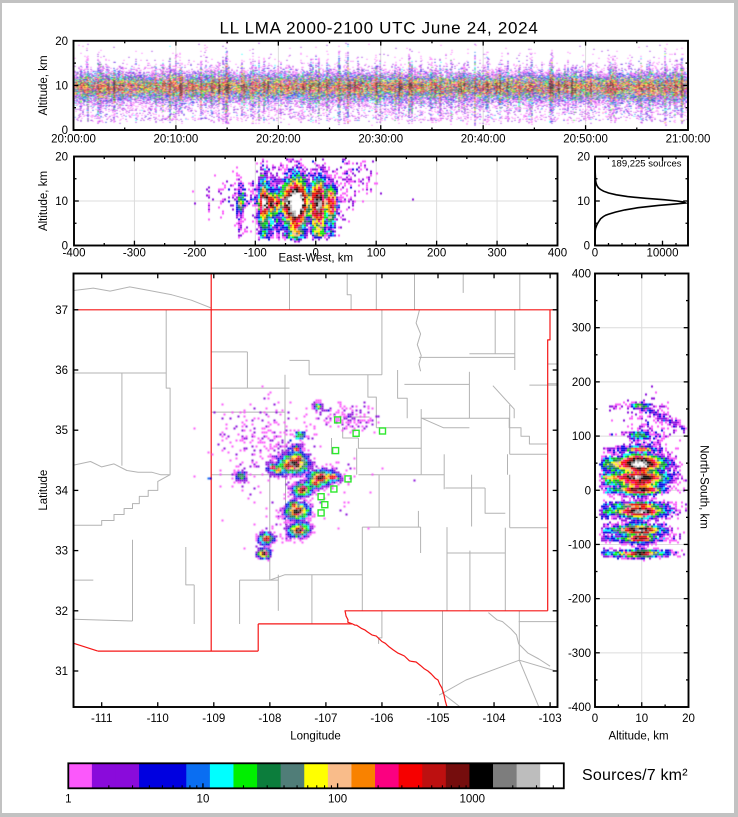 The image size is (738, 817). What do you see at coordinates (61, 431) in the screenshot?
I see `svg-text: 35` at bounding box center [61, 431].